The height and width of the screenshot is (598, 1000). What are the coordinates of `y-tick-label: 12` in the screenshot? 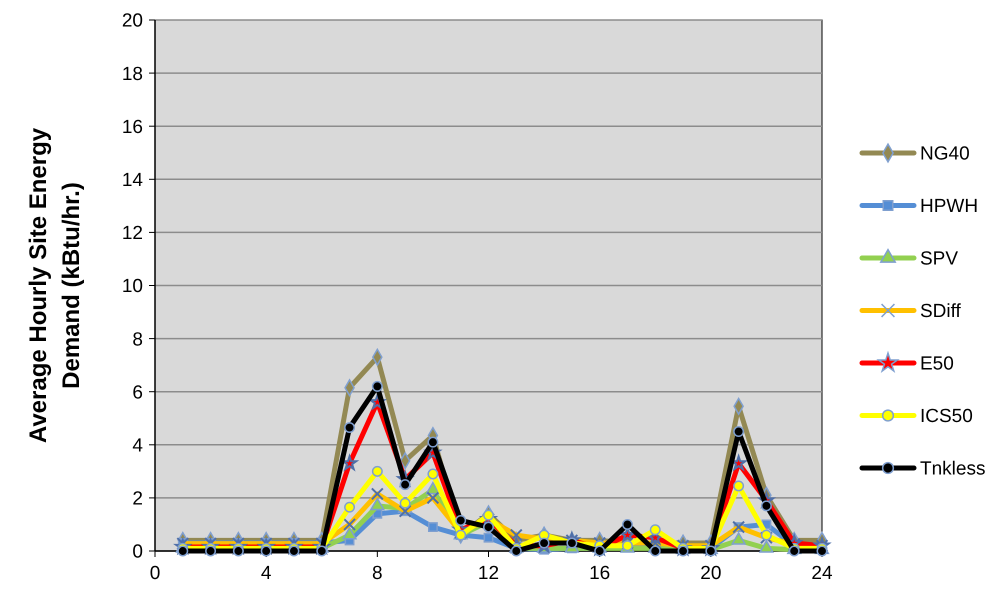 It's located at (132, 233).